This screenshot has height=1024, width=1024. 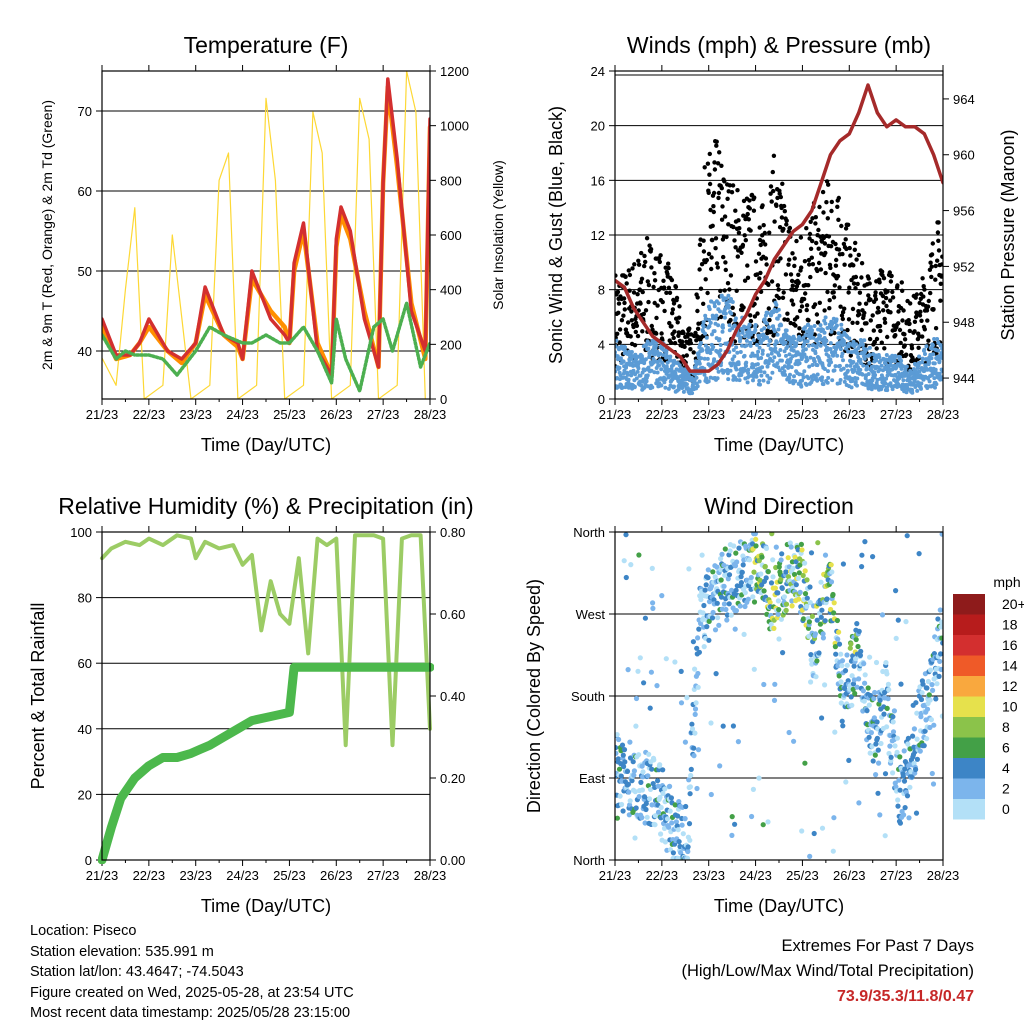 What do you see at coordinates (849, 414) in the screenshot?
I see `x-tick-label: 26/23` at bounding box center [849, 414].